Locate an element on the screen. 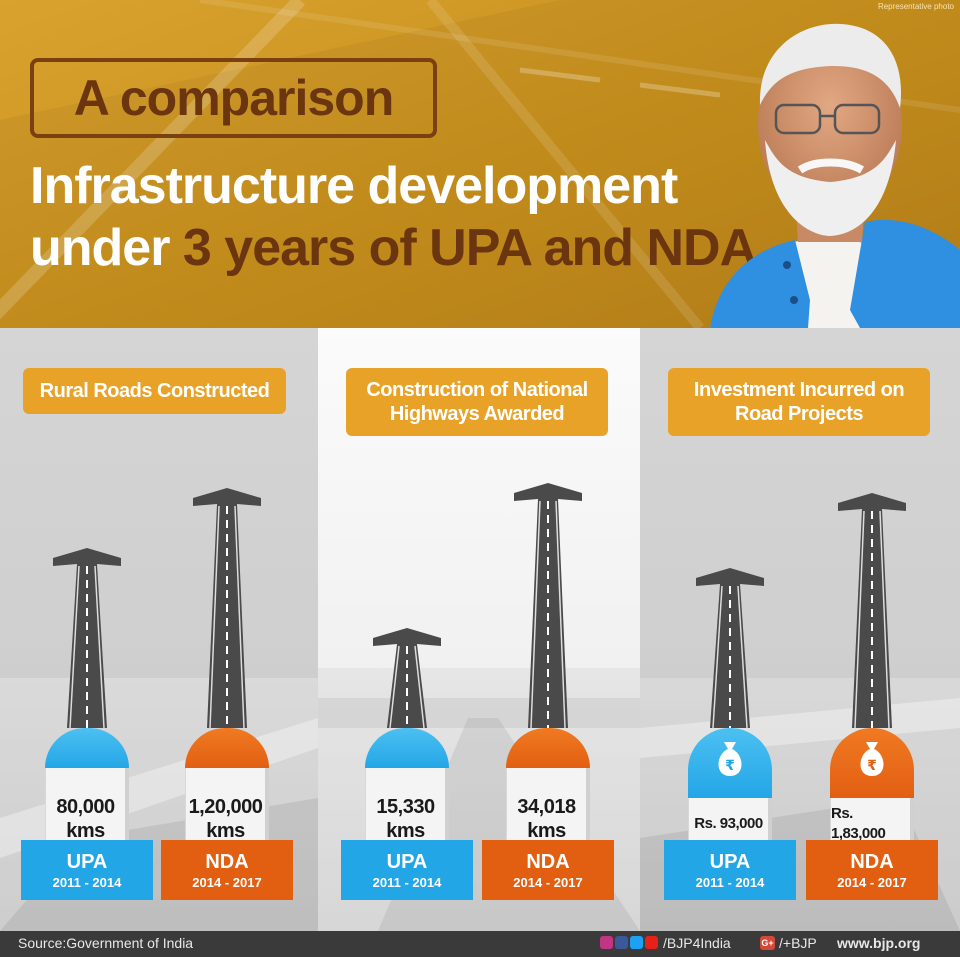 This screenshot has width=960, height=957. title-line-1: Infrastructure development is located at coordinates (354, 186).